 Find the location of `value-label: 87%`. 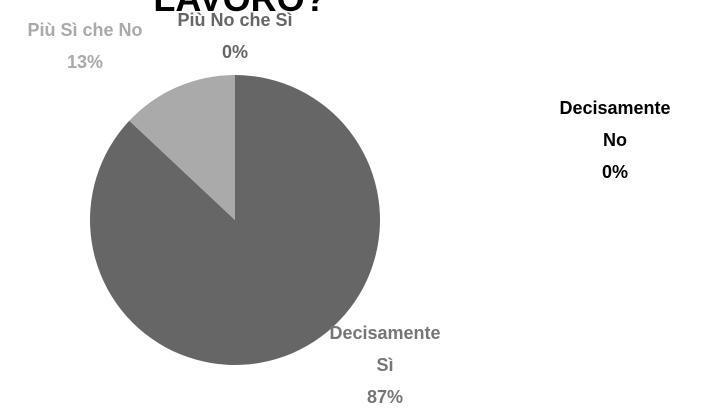

value-label: 87% is located at coordinates (385, 397).